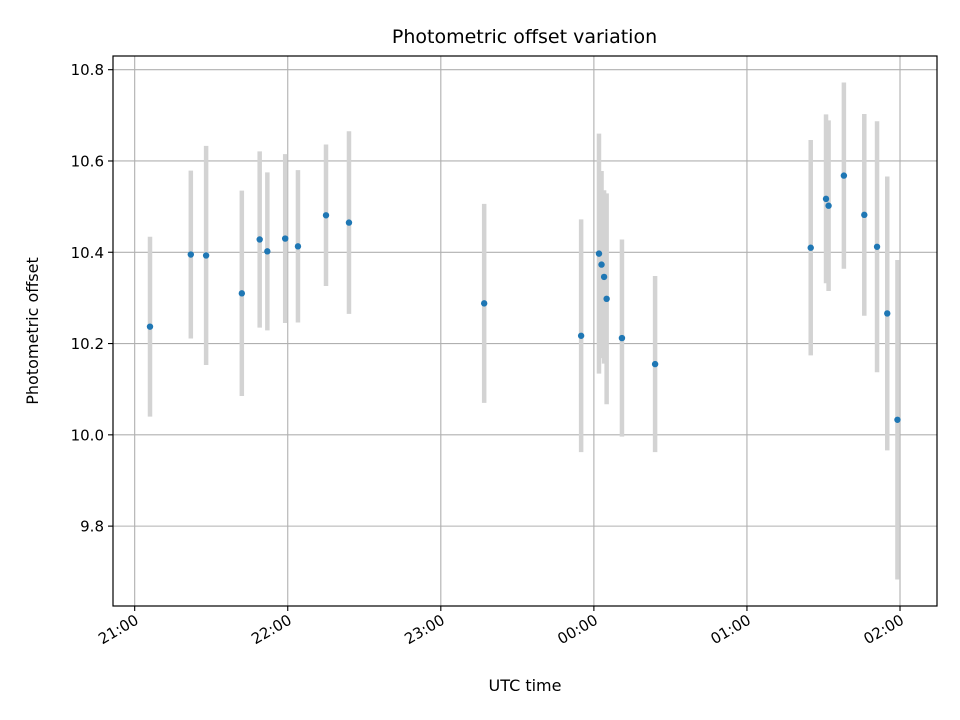 This screenshot has width=960, height=720. What do you see at coordinates (884, 629) in the screenshot?
I see `x-tick-label: 02:00` at bounding box center [884, 629].